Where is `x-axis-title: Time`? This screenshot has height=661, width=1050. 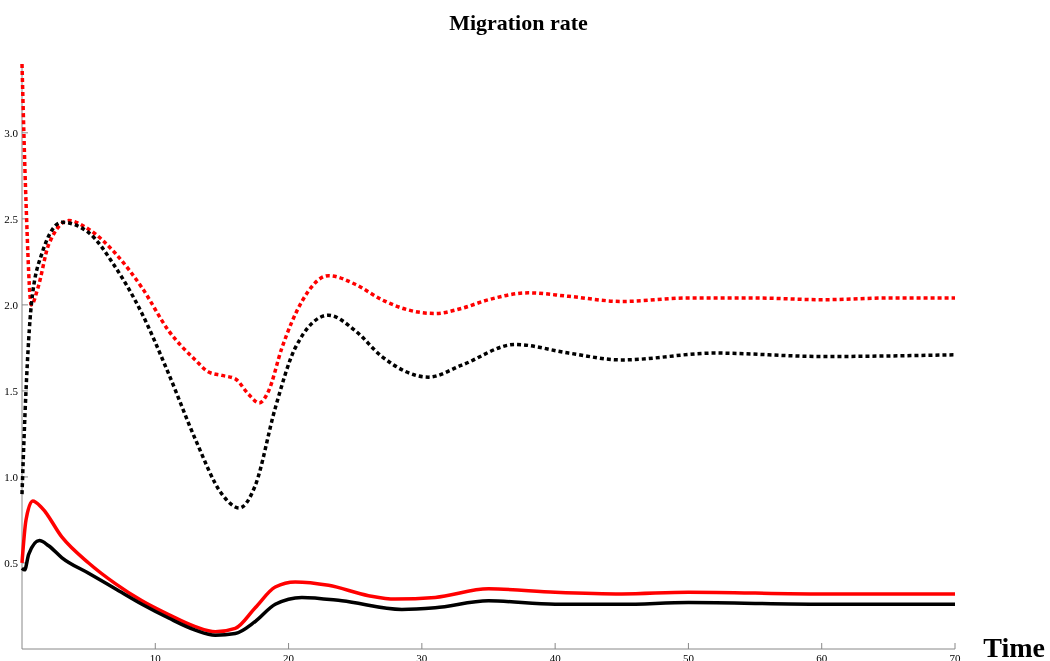
x-axis-title: Time is located at coordinates (1014, 646).